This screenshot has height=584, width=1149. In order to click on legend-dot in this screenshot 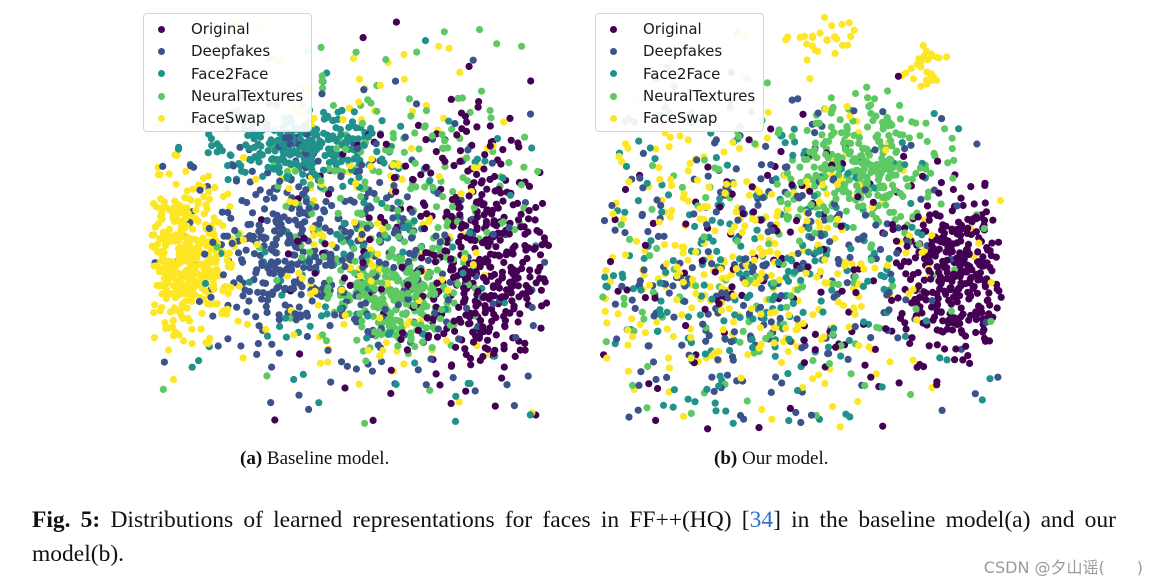, I will do `click(161, 118)`.